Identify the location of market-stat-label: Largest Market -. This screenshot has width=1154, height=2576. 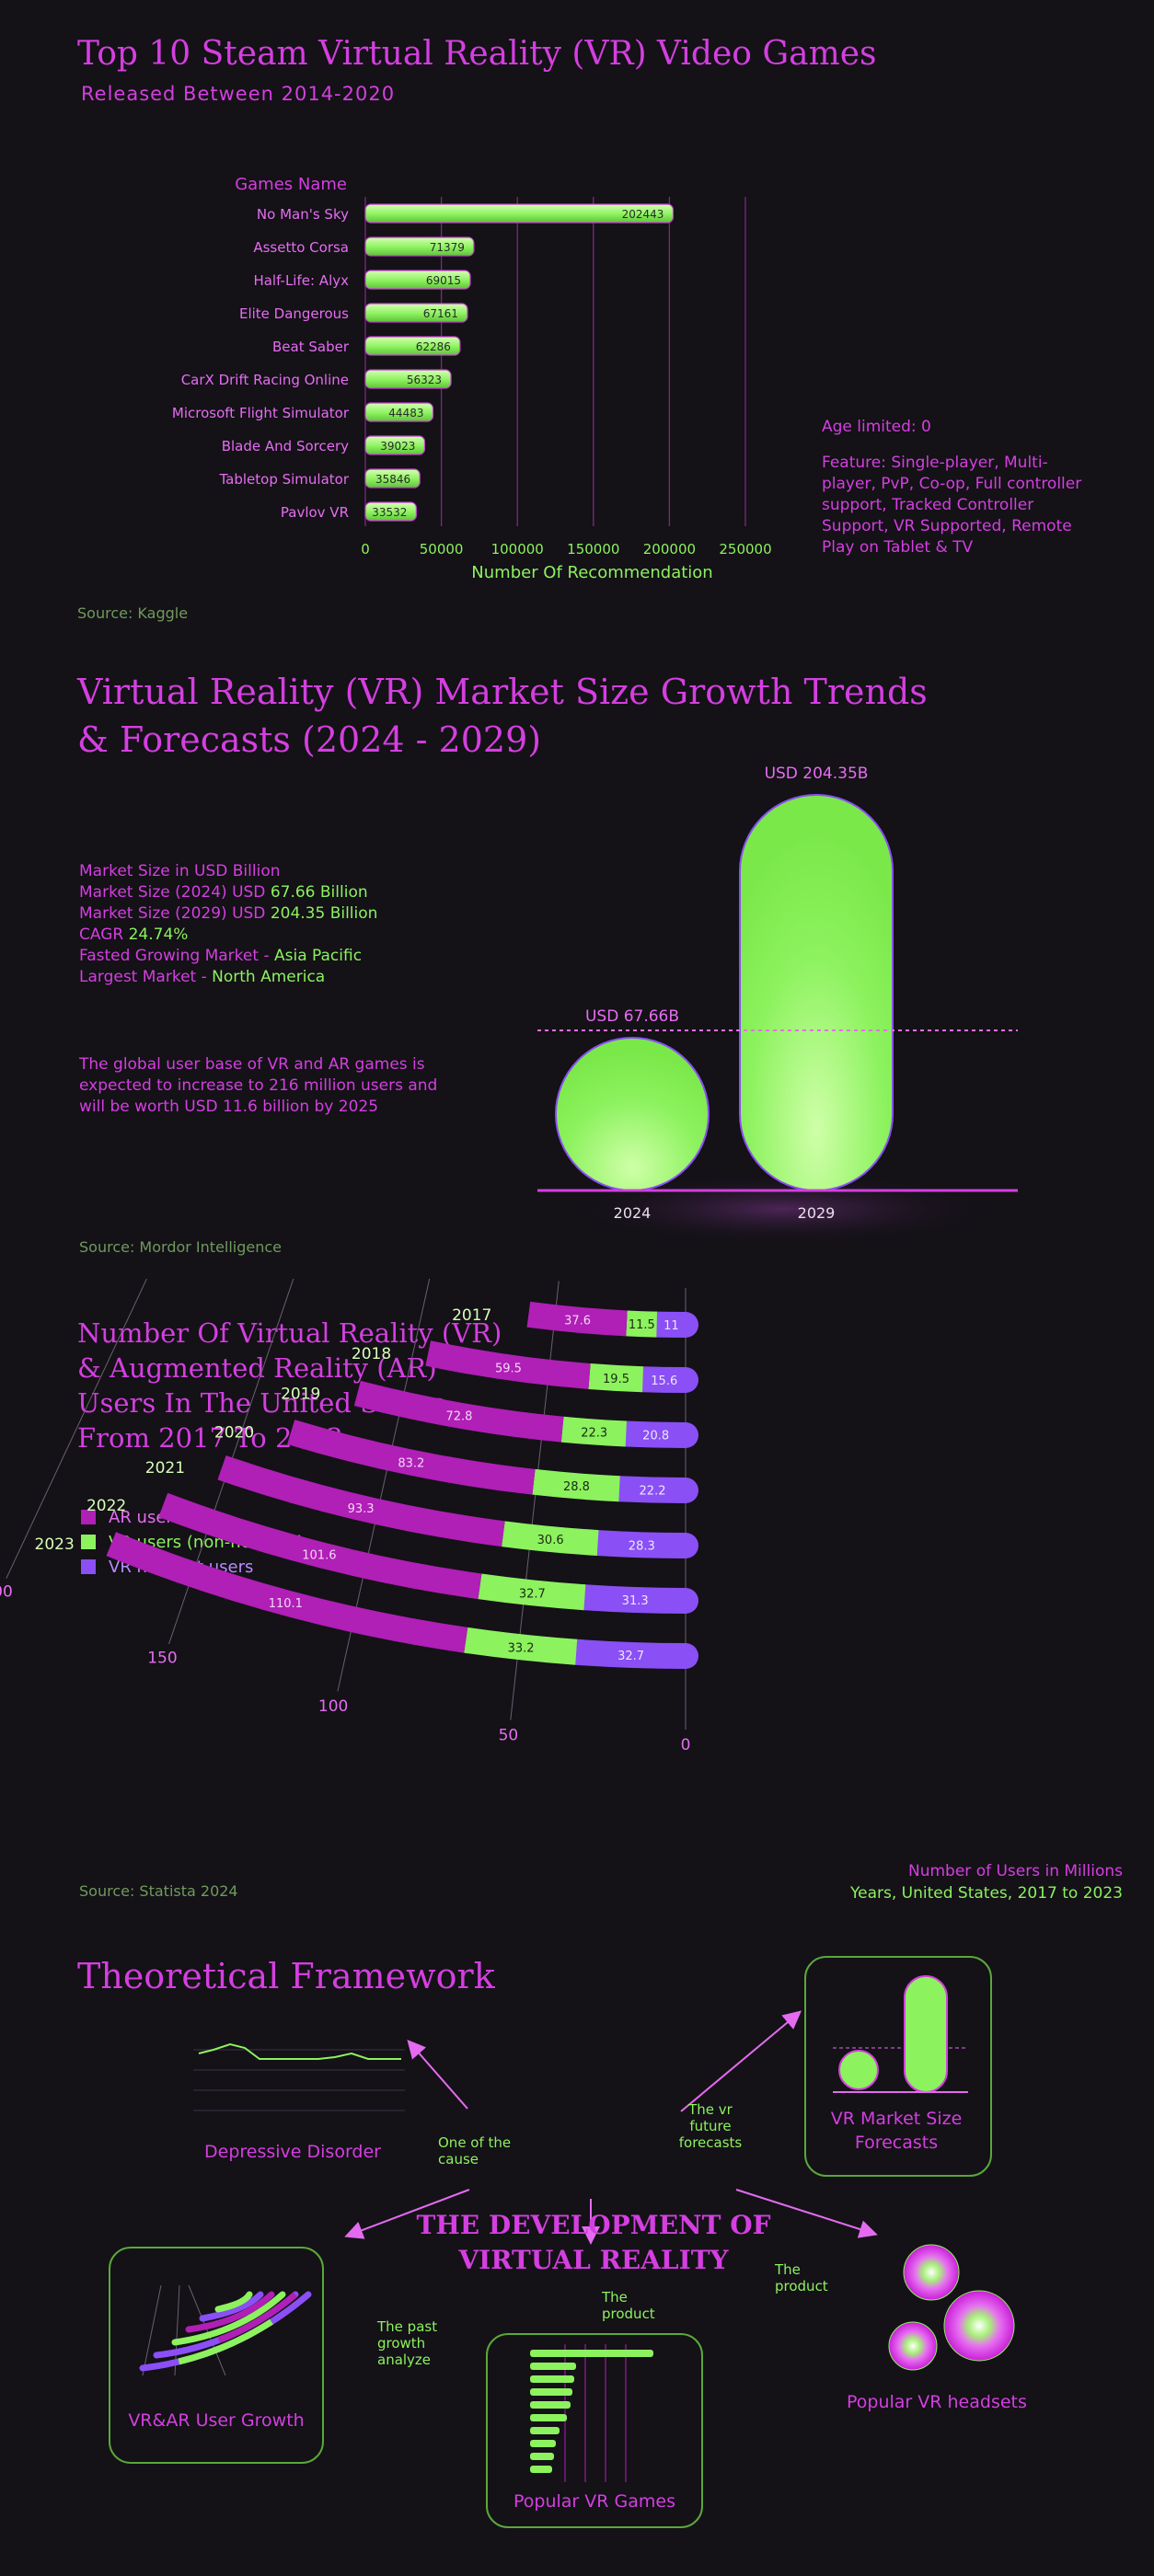
(146, 977).